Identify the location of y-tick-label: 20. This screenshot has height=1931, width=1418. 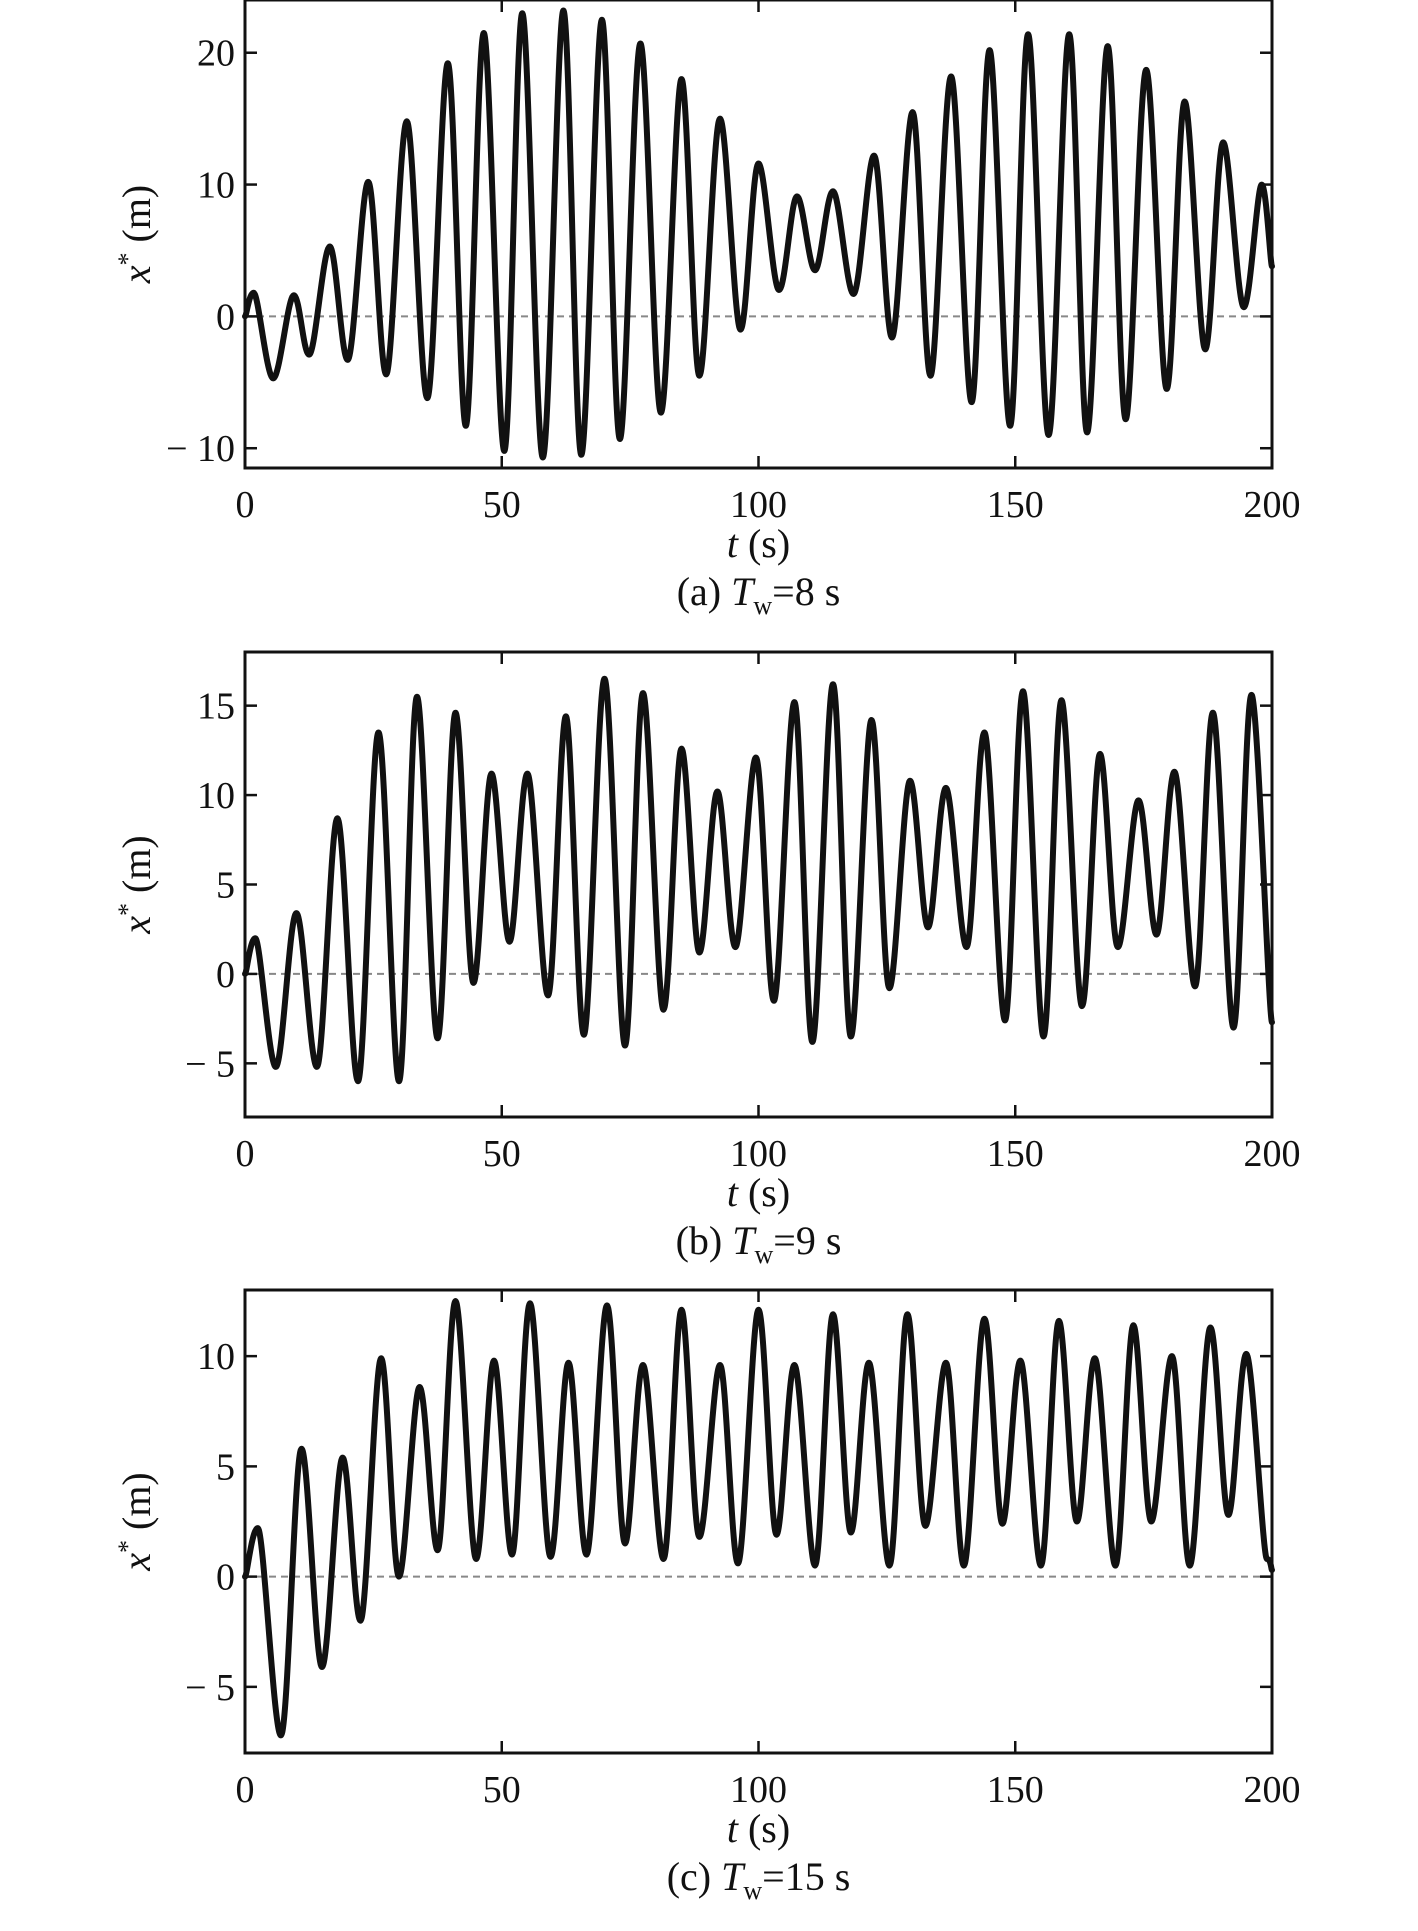
(216, 54).